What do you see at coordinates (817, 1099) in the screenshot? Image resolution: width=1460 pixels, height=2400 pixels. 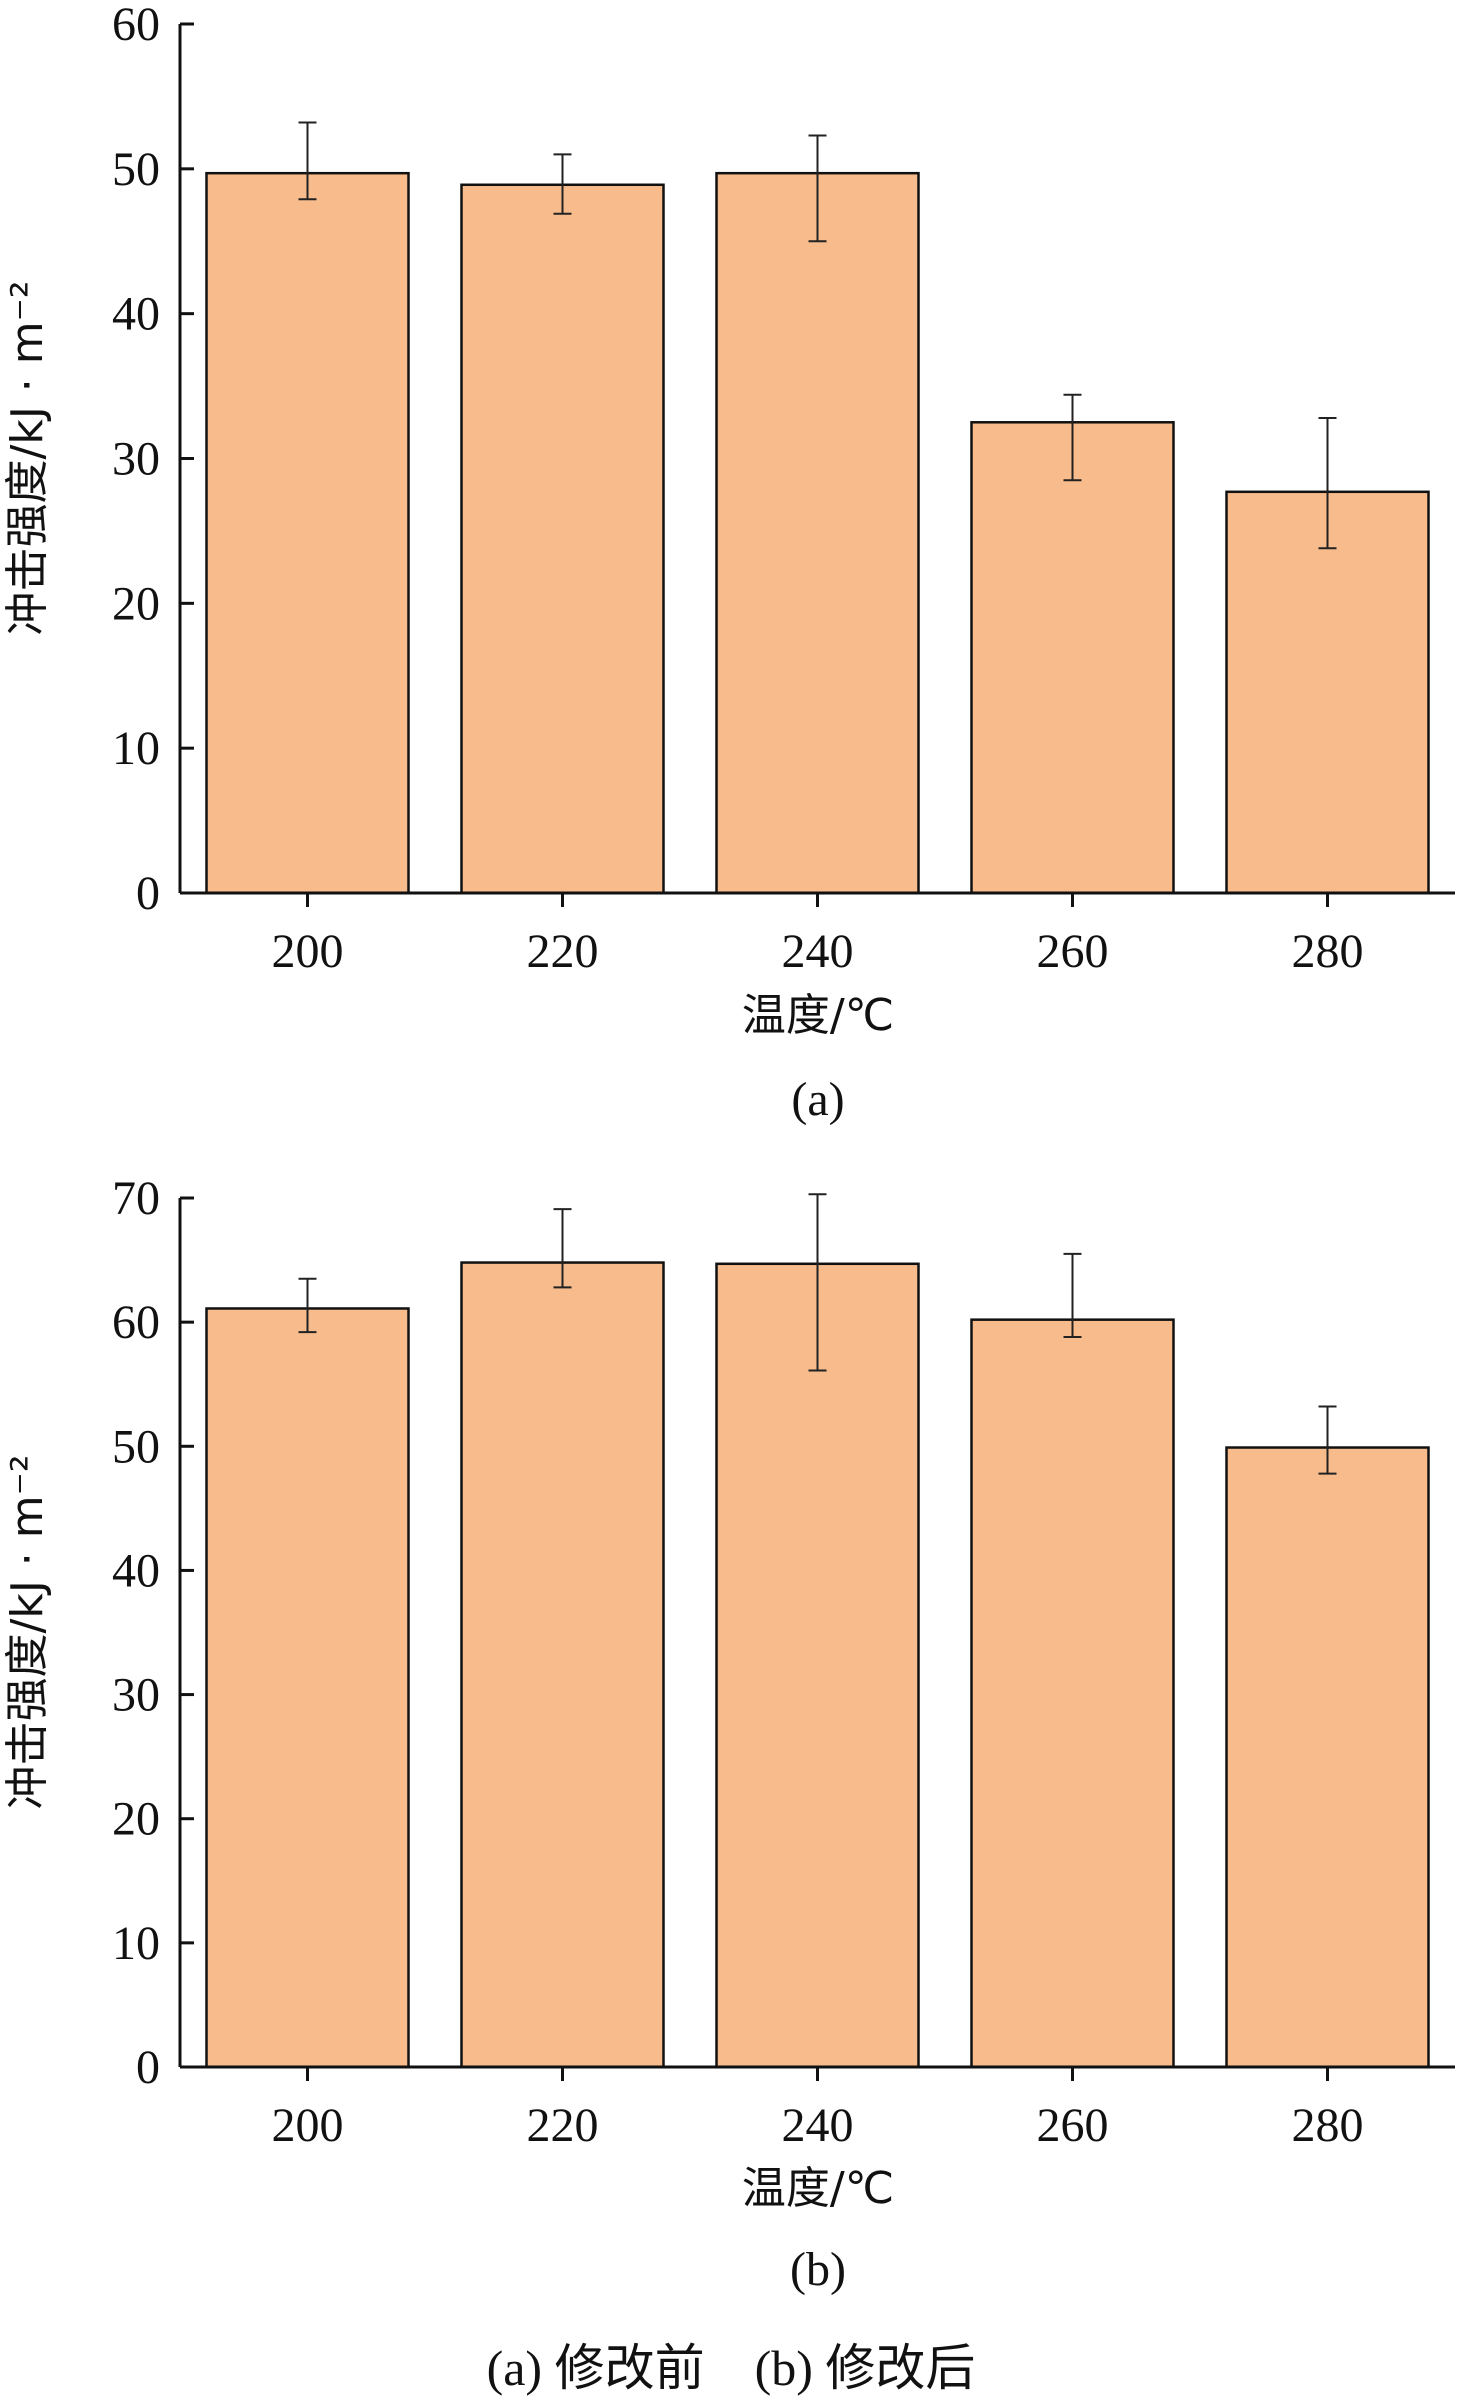 I see `panel-label: (a)` at bounding box center [817, 1099].